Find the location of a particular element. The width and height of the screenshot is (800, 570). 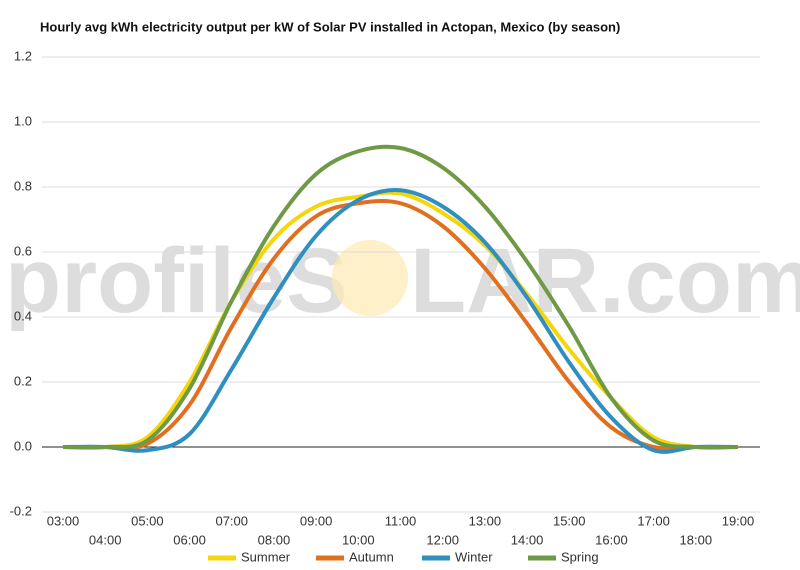

x-tick-label: 10:00 is located at coordinates (358, 539).